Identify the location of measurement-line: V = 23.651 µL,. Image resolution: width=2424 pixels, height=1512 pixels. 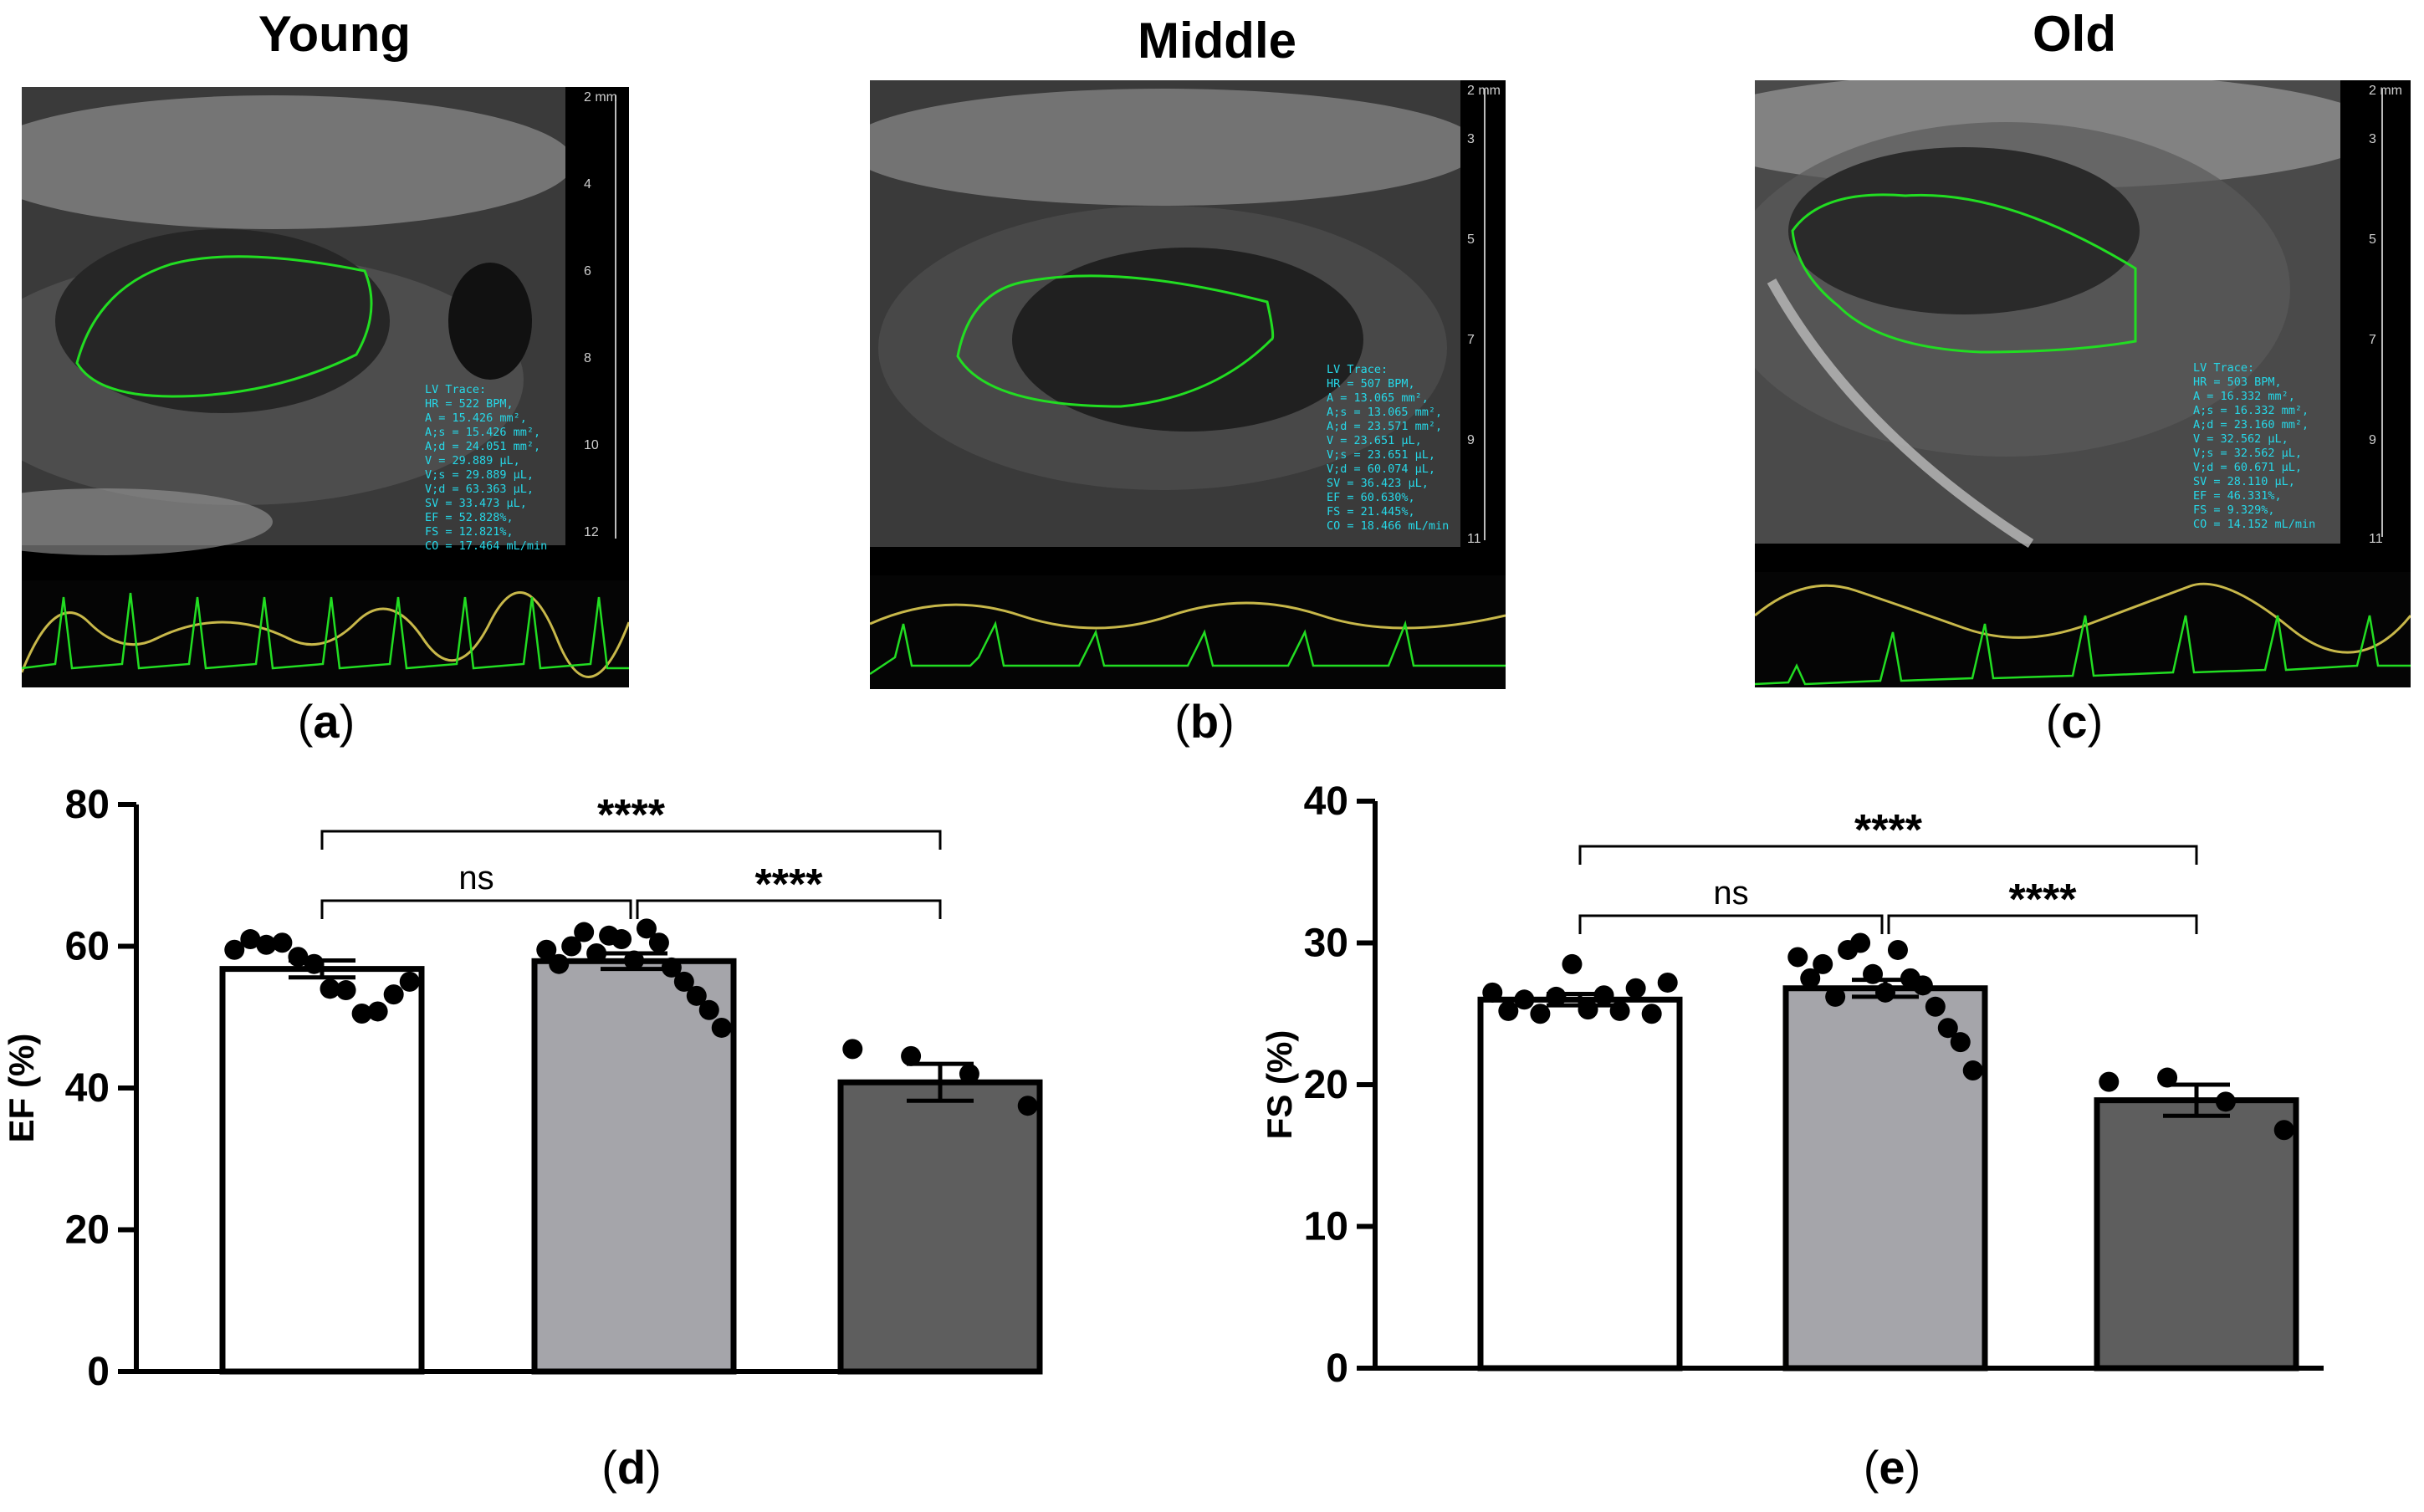
(1374, 440).